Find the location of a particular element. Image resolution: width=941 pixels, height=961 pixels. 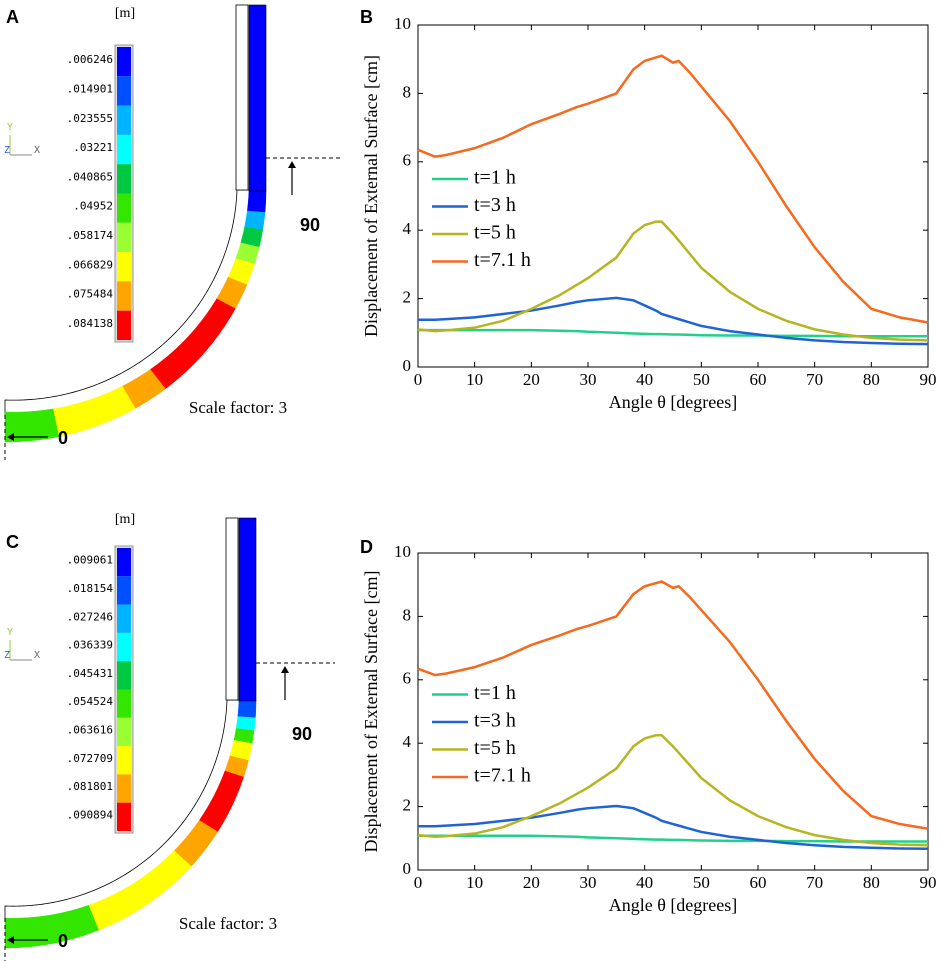

legend-value: .090894 is located at coordinates (90, 814).